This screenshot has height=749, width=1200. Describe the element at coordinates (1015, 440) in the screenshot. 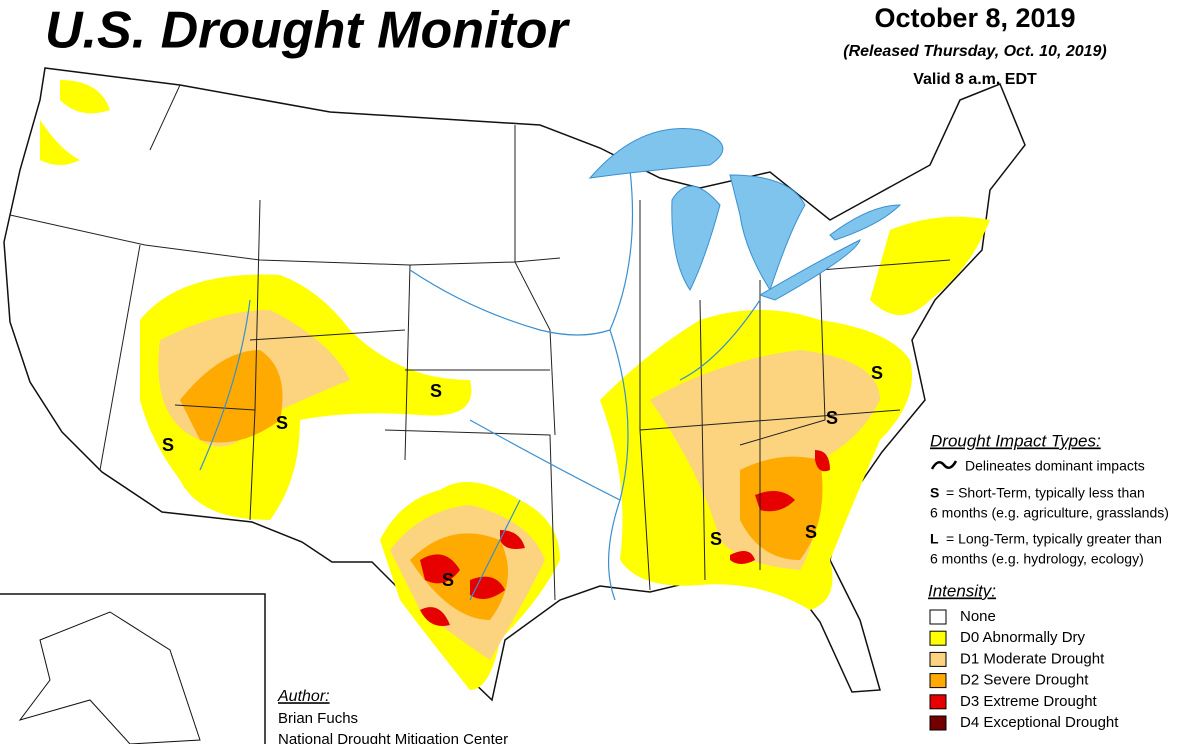

I see `impact-heading: Drought Impact Types:` at that location.